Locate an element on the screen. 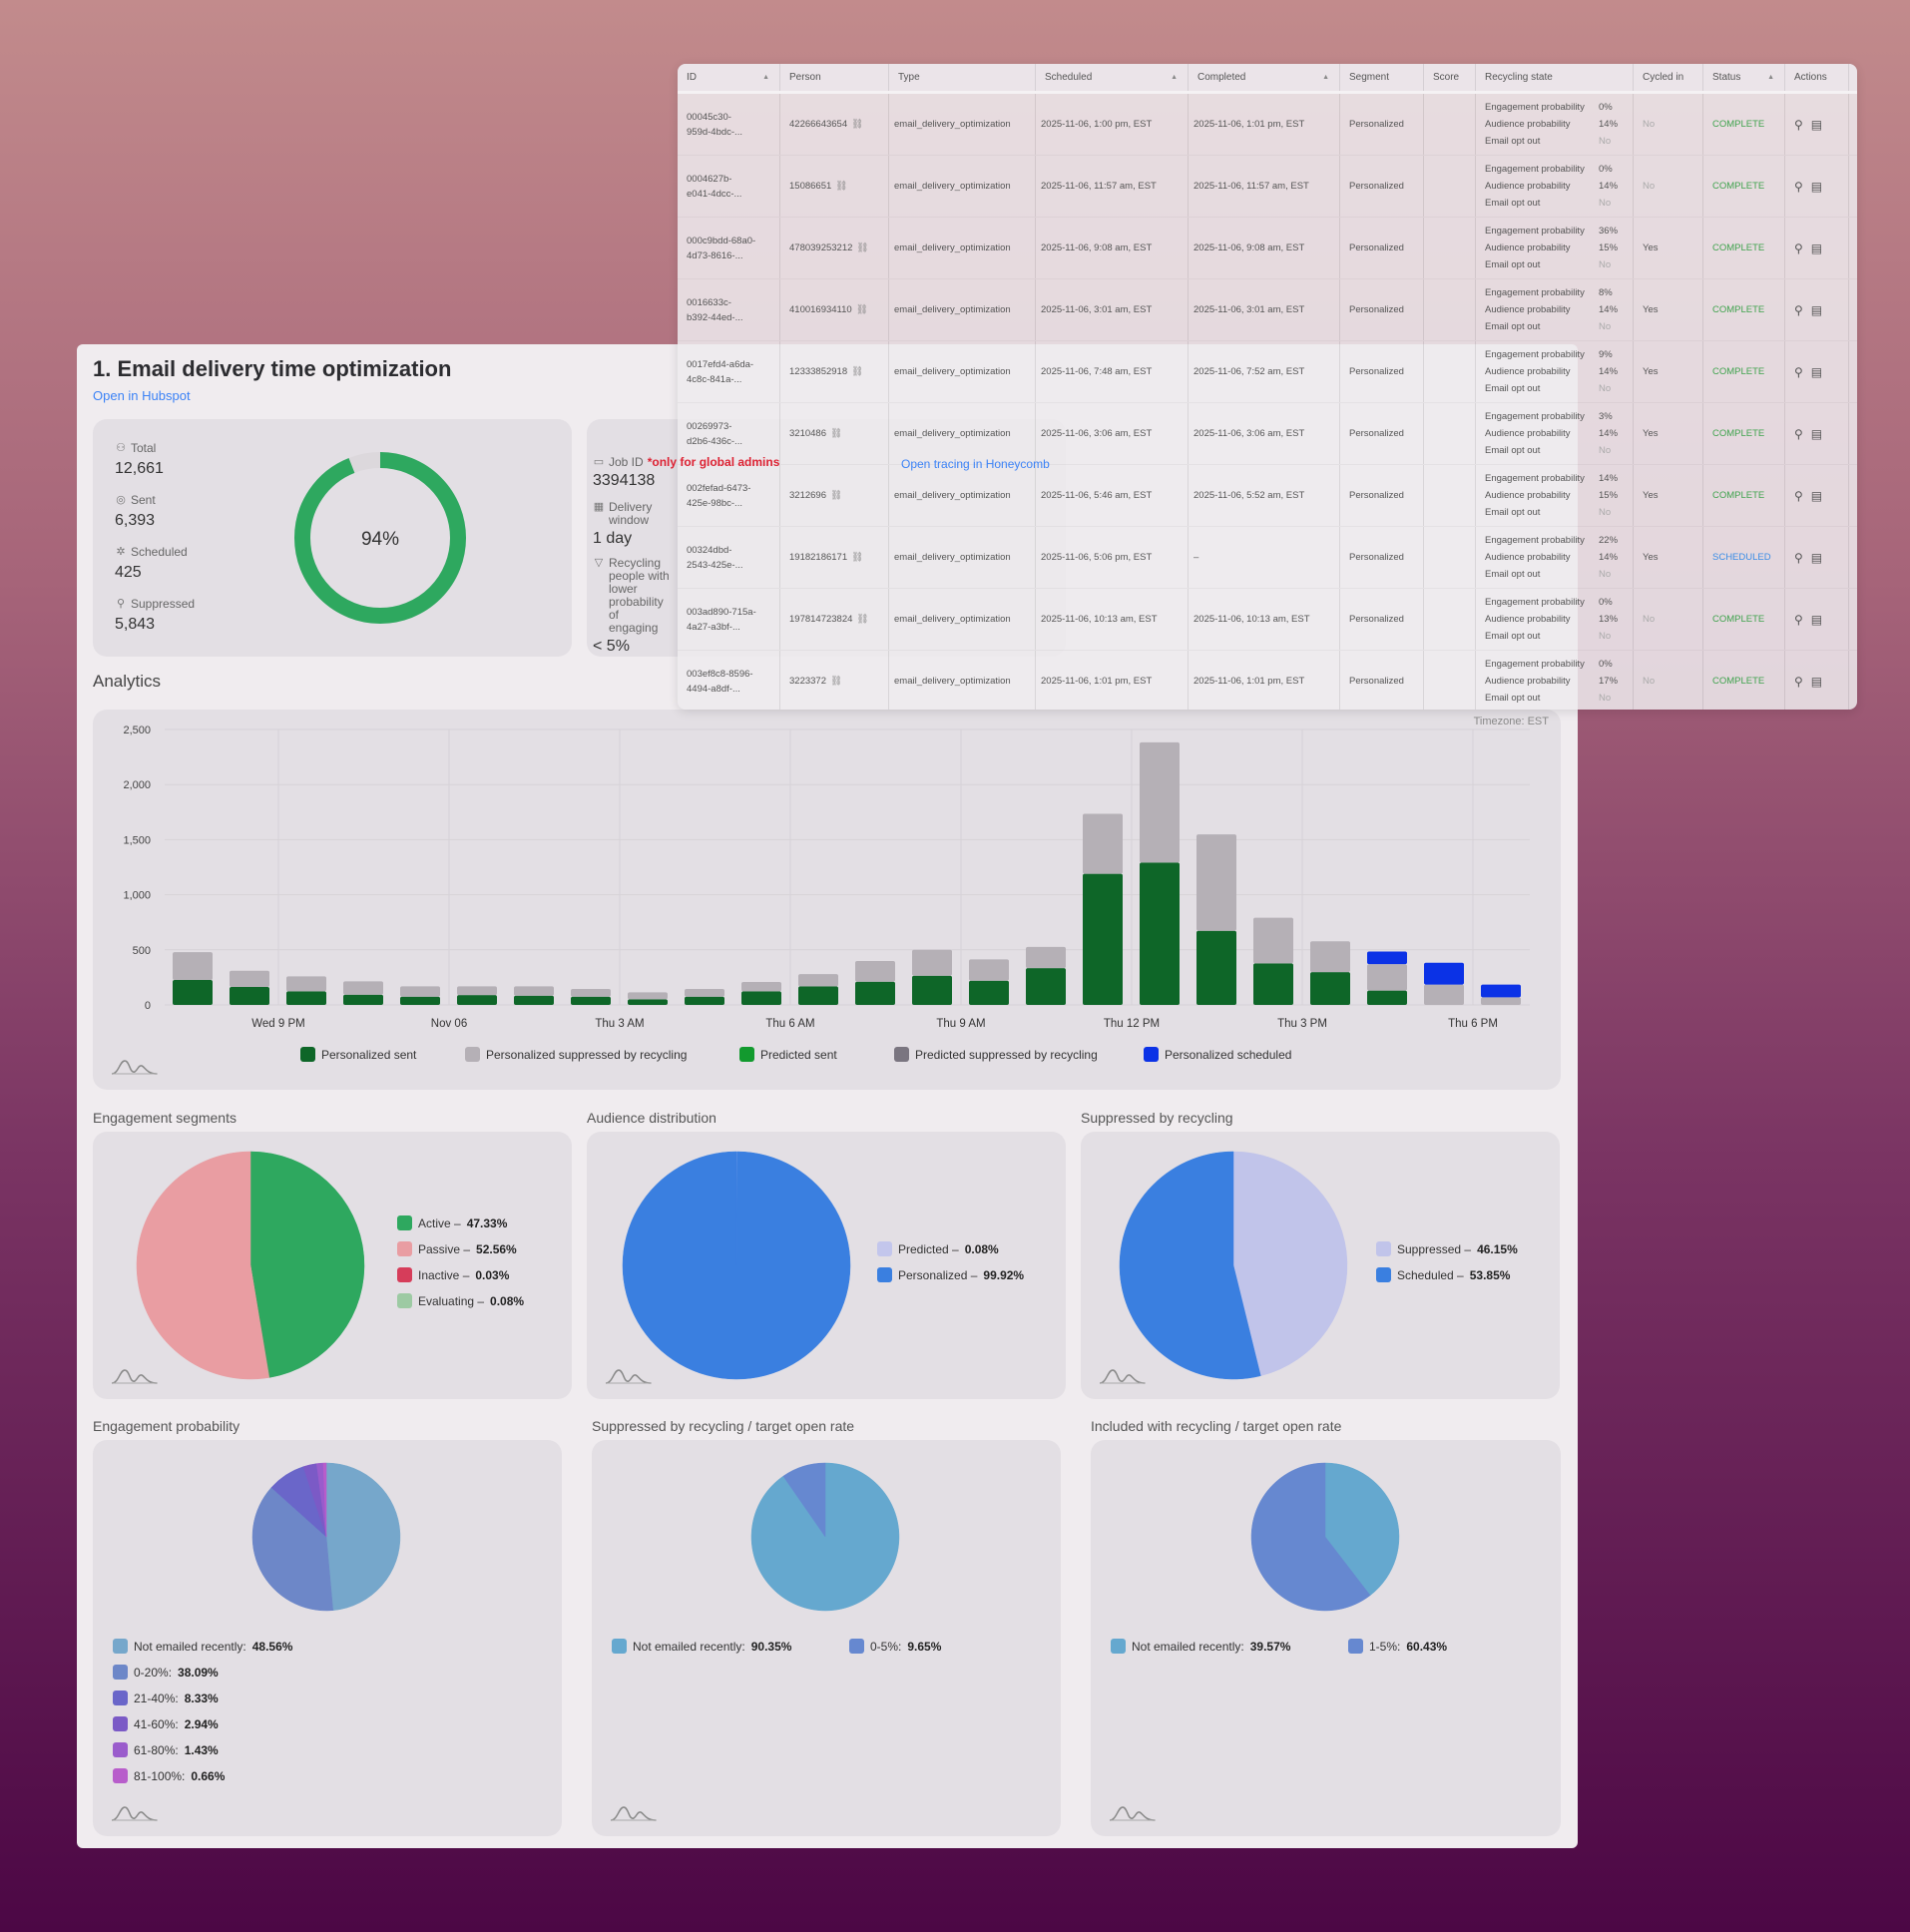  column-header: Status ▲ is located at coordinates (1744, 77).